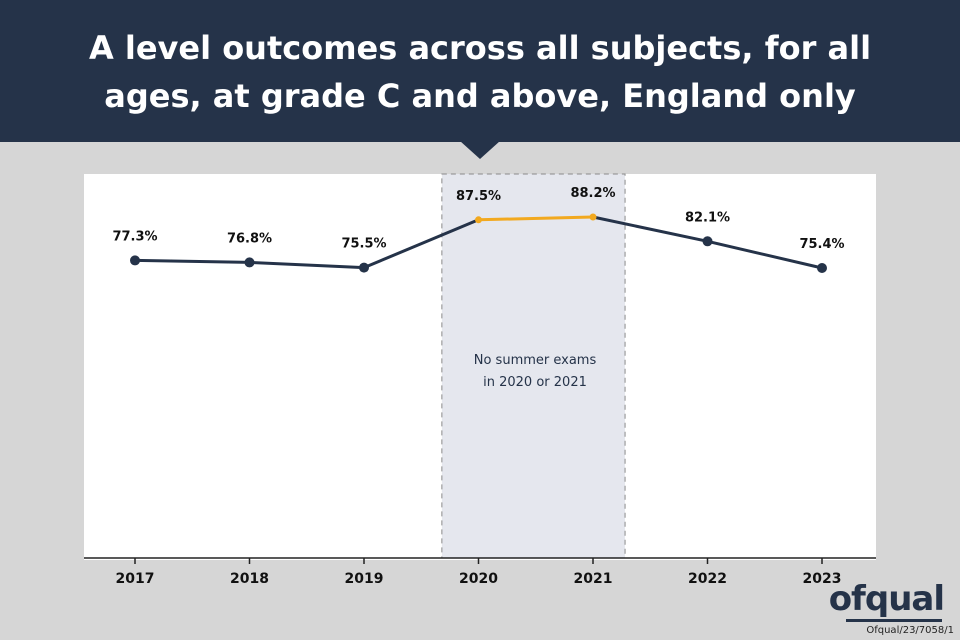  Describe the element at coordinates (134, 236) in the screenshot. I see `data-label-2017: 77.3%` at that location.